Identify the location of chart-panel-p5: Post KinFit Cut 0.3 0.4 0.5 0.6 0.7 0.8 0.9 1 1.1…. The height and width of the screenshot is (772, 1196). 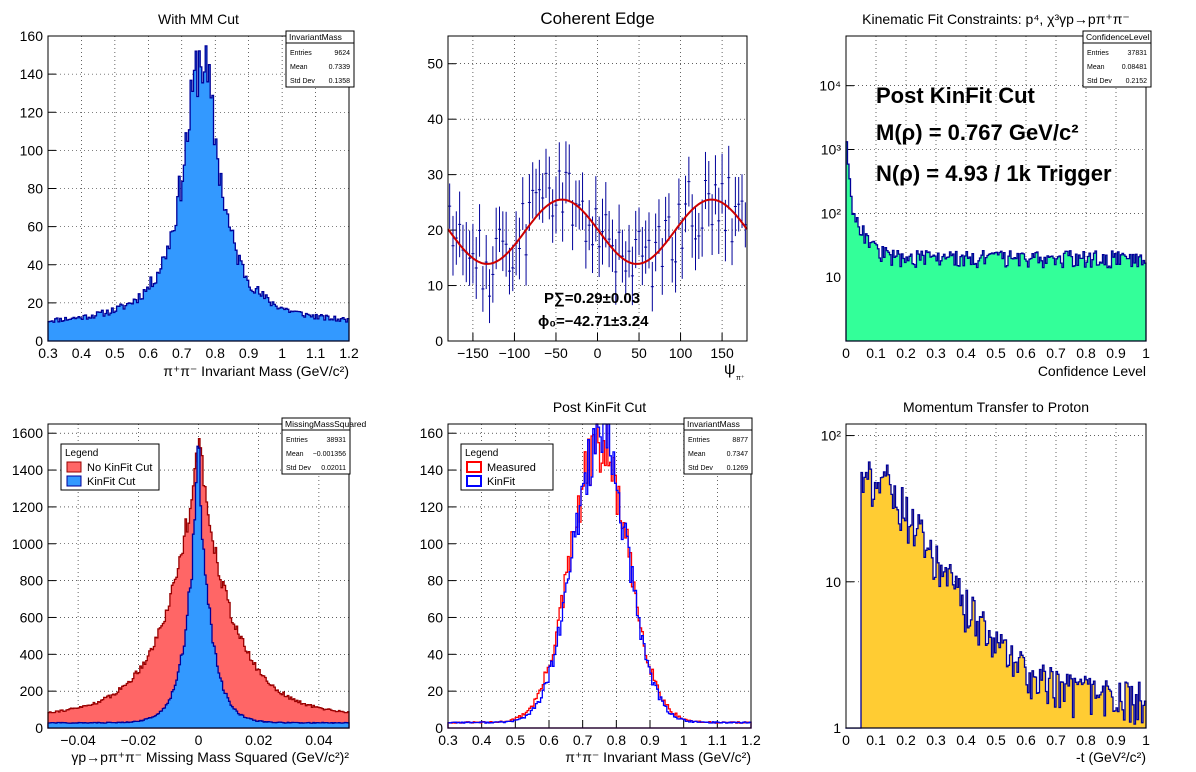
(590, 582).